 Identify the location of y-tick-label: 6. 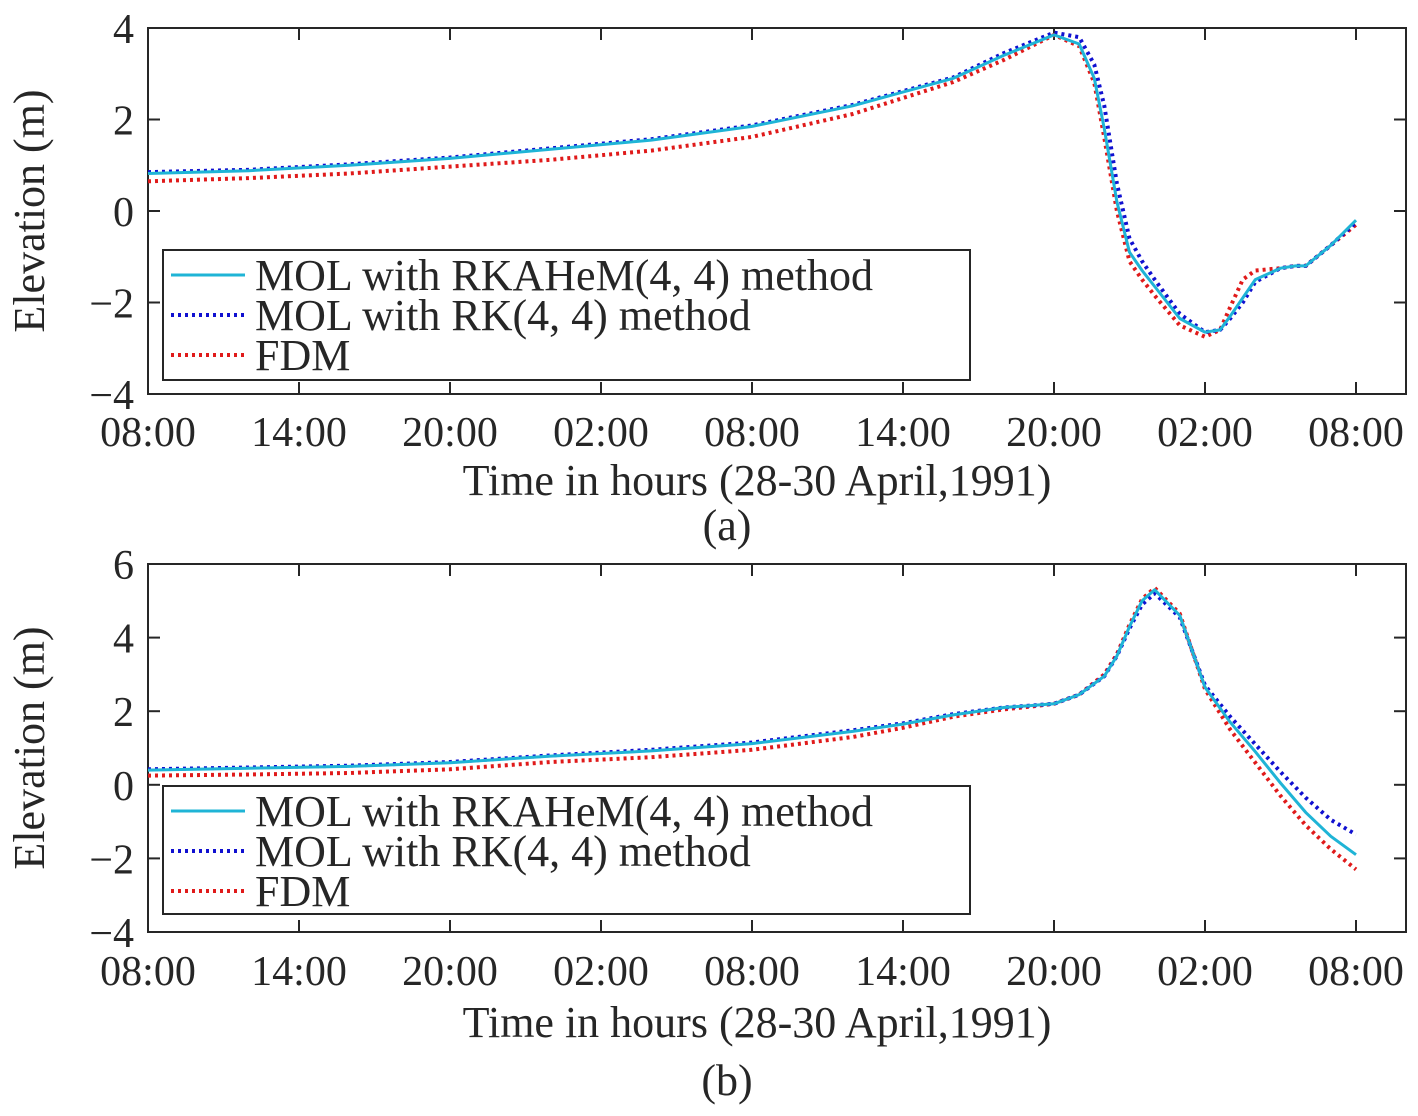
(123, 566).